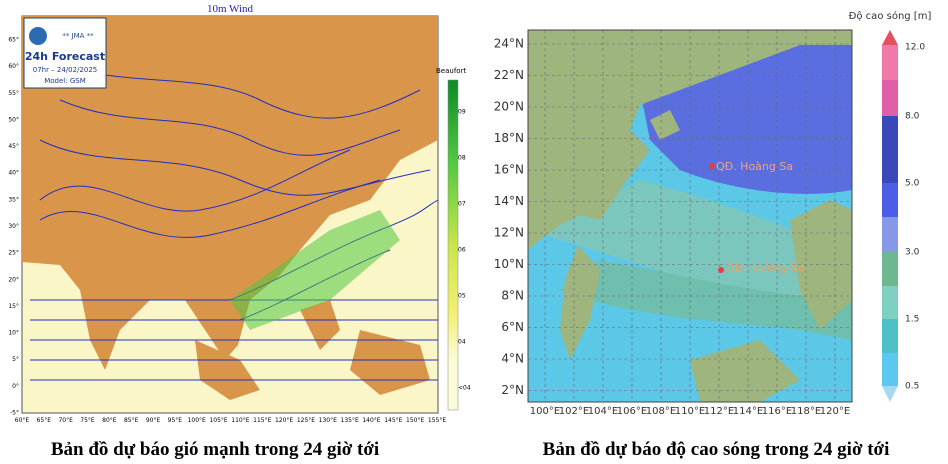  Describe the element at coordinates (78, 36) in the screenshot. I see `logo-text: ** JMA **` at that location.